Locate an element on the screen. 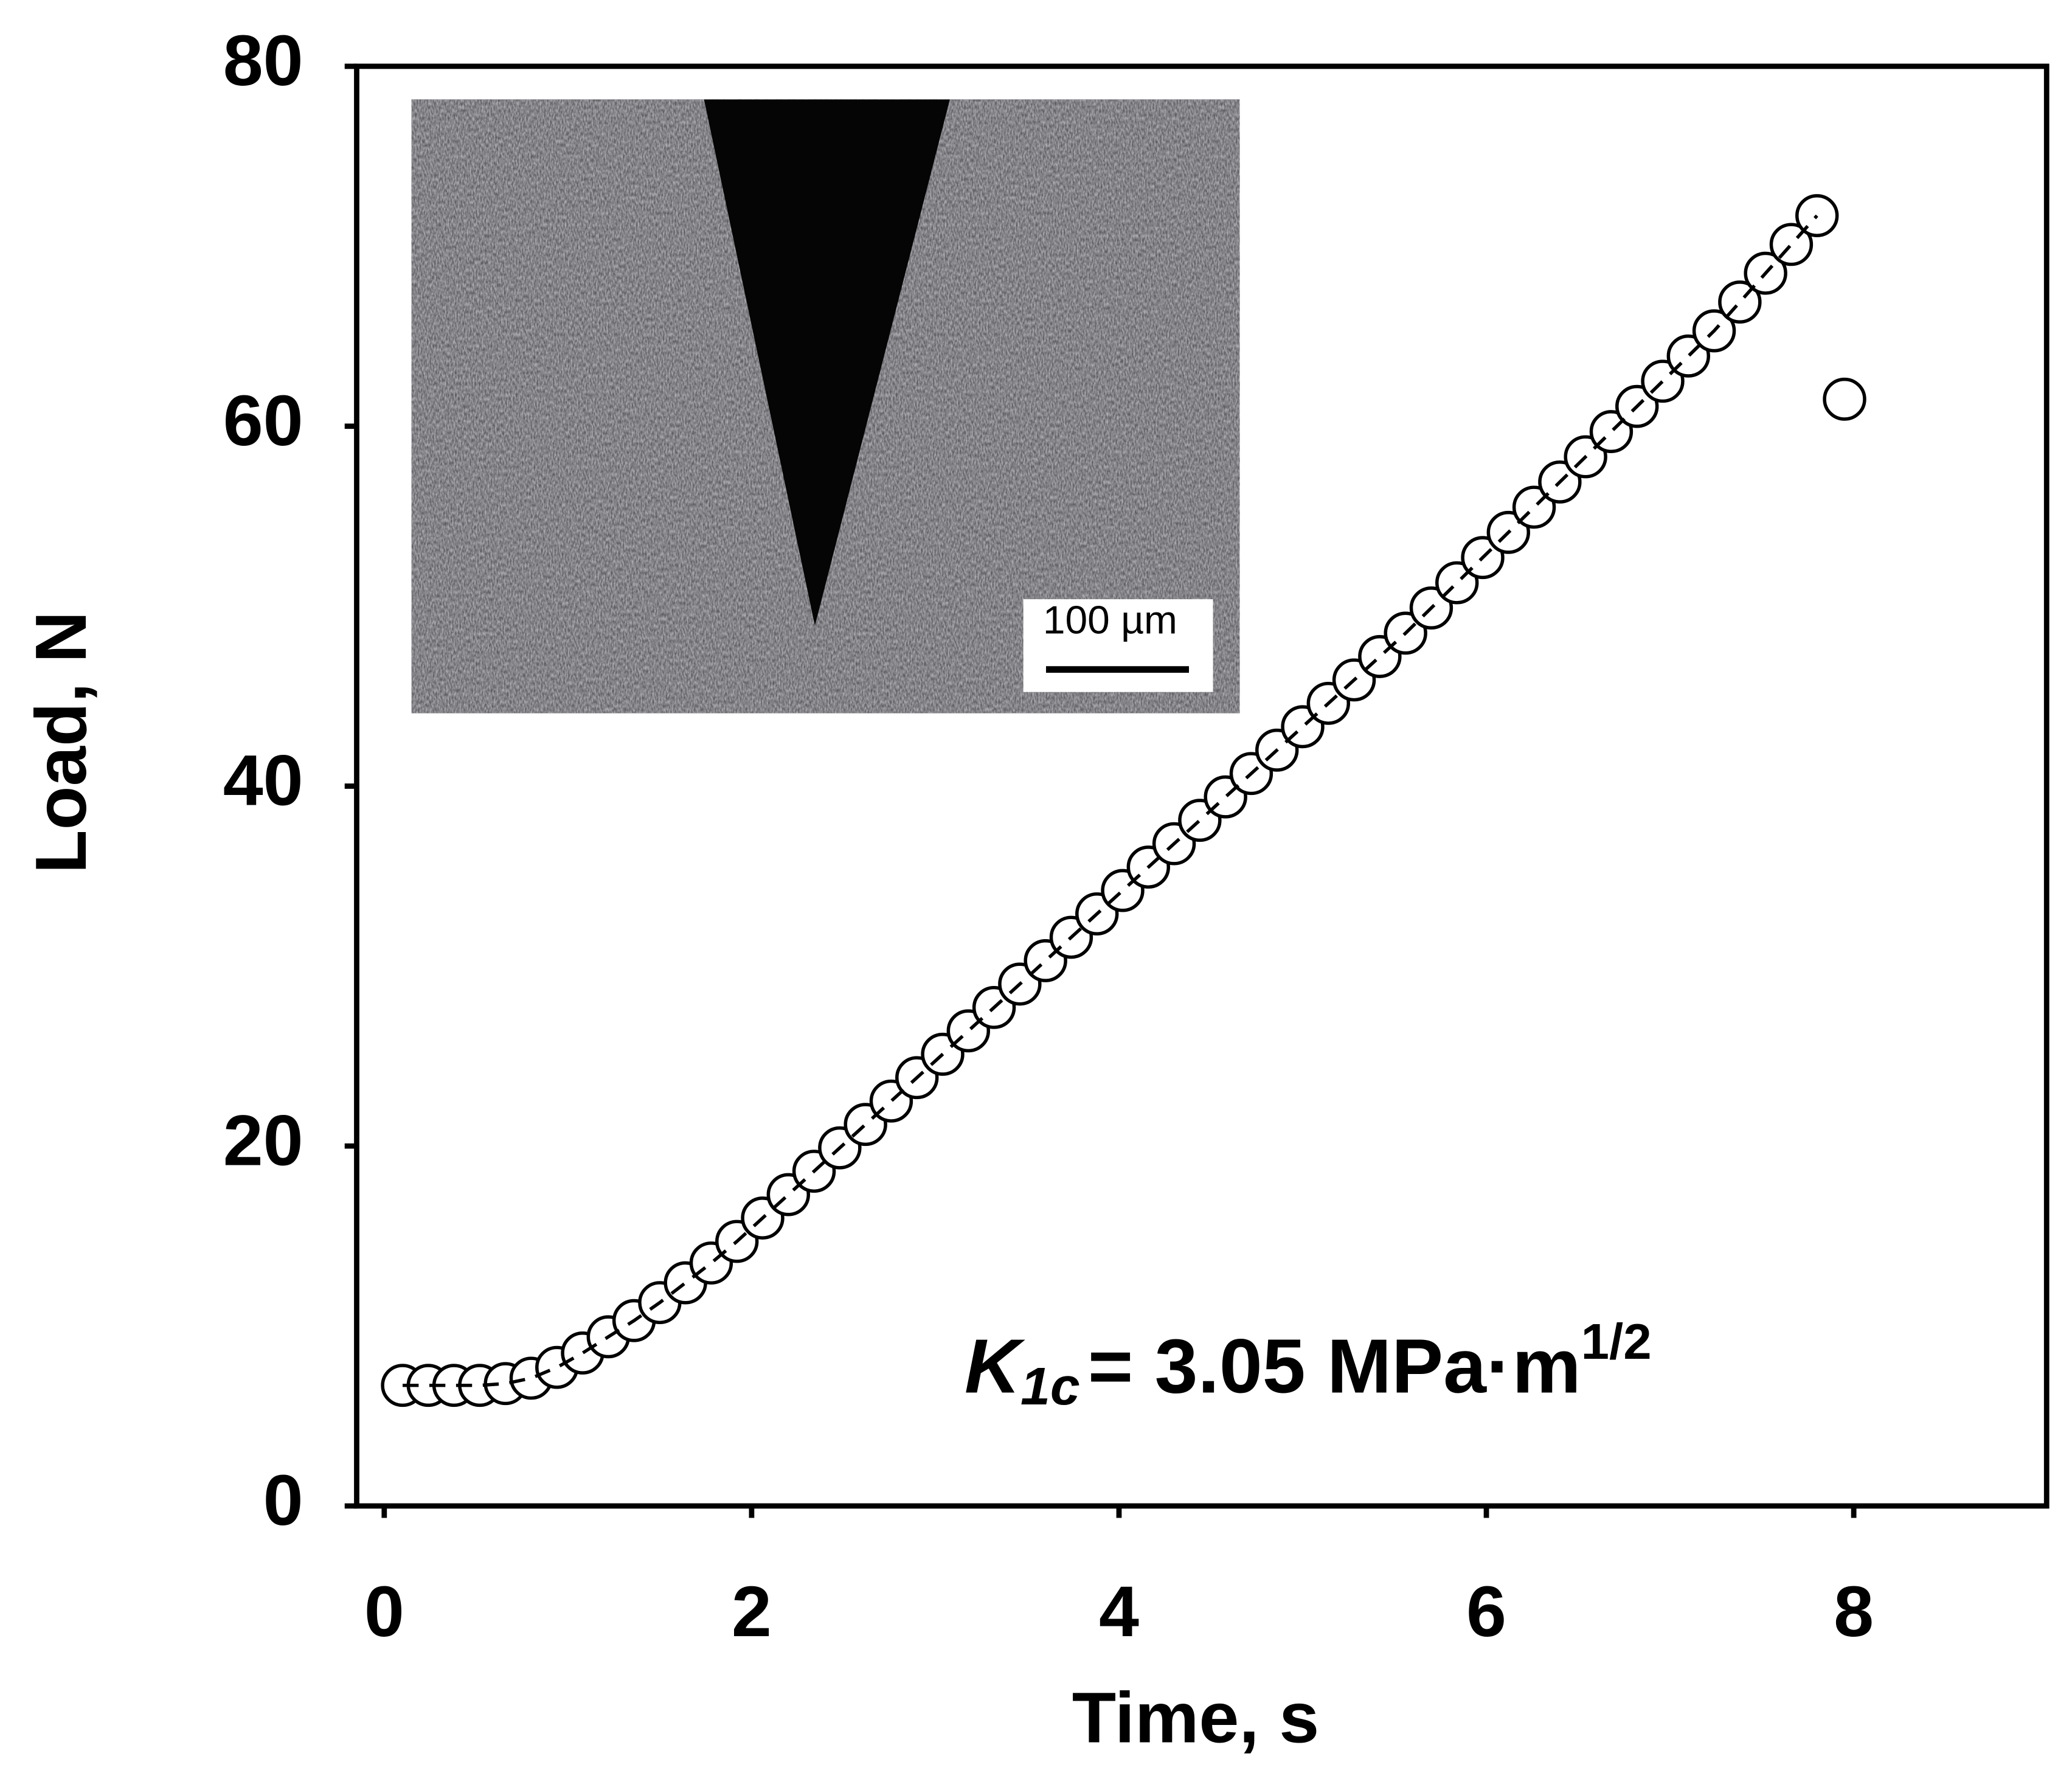 The image size is (2072, 1787). annotation-text: = 3.05 MPa·m is located at coordinates (1334, 1366).